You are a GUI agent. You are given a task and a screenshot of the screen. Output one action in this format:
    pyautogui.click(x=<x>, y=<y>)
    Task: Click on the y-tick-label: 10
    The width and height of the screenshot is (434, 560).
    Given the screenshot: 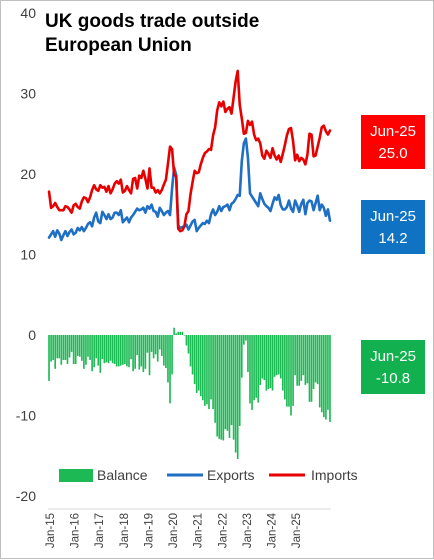 What is the action you would take?
    pyautogui.click(x=28, y=255)
    